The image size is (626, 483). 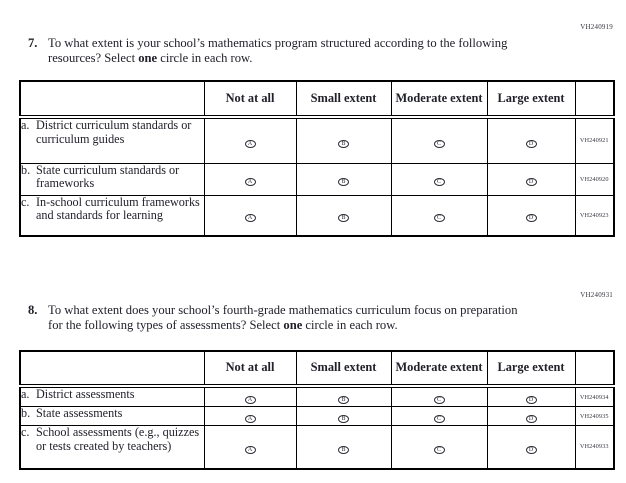 What do you see at coordinates (594, 99) in the screenshot?
I see `header-code-empty` at bounding box center [594, 99].